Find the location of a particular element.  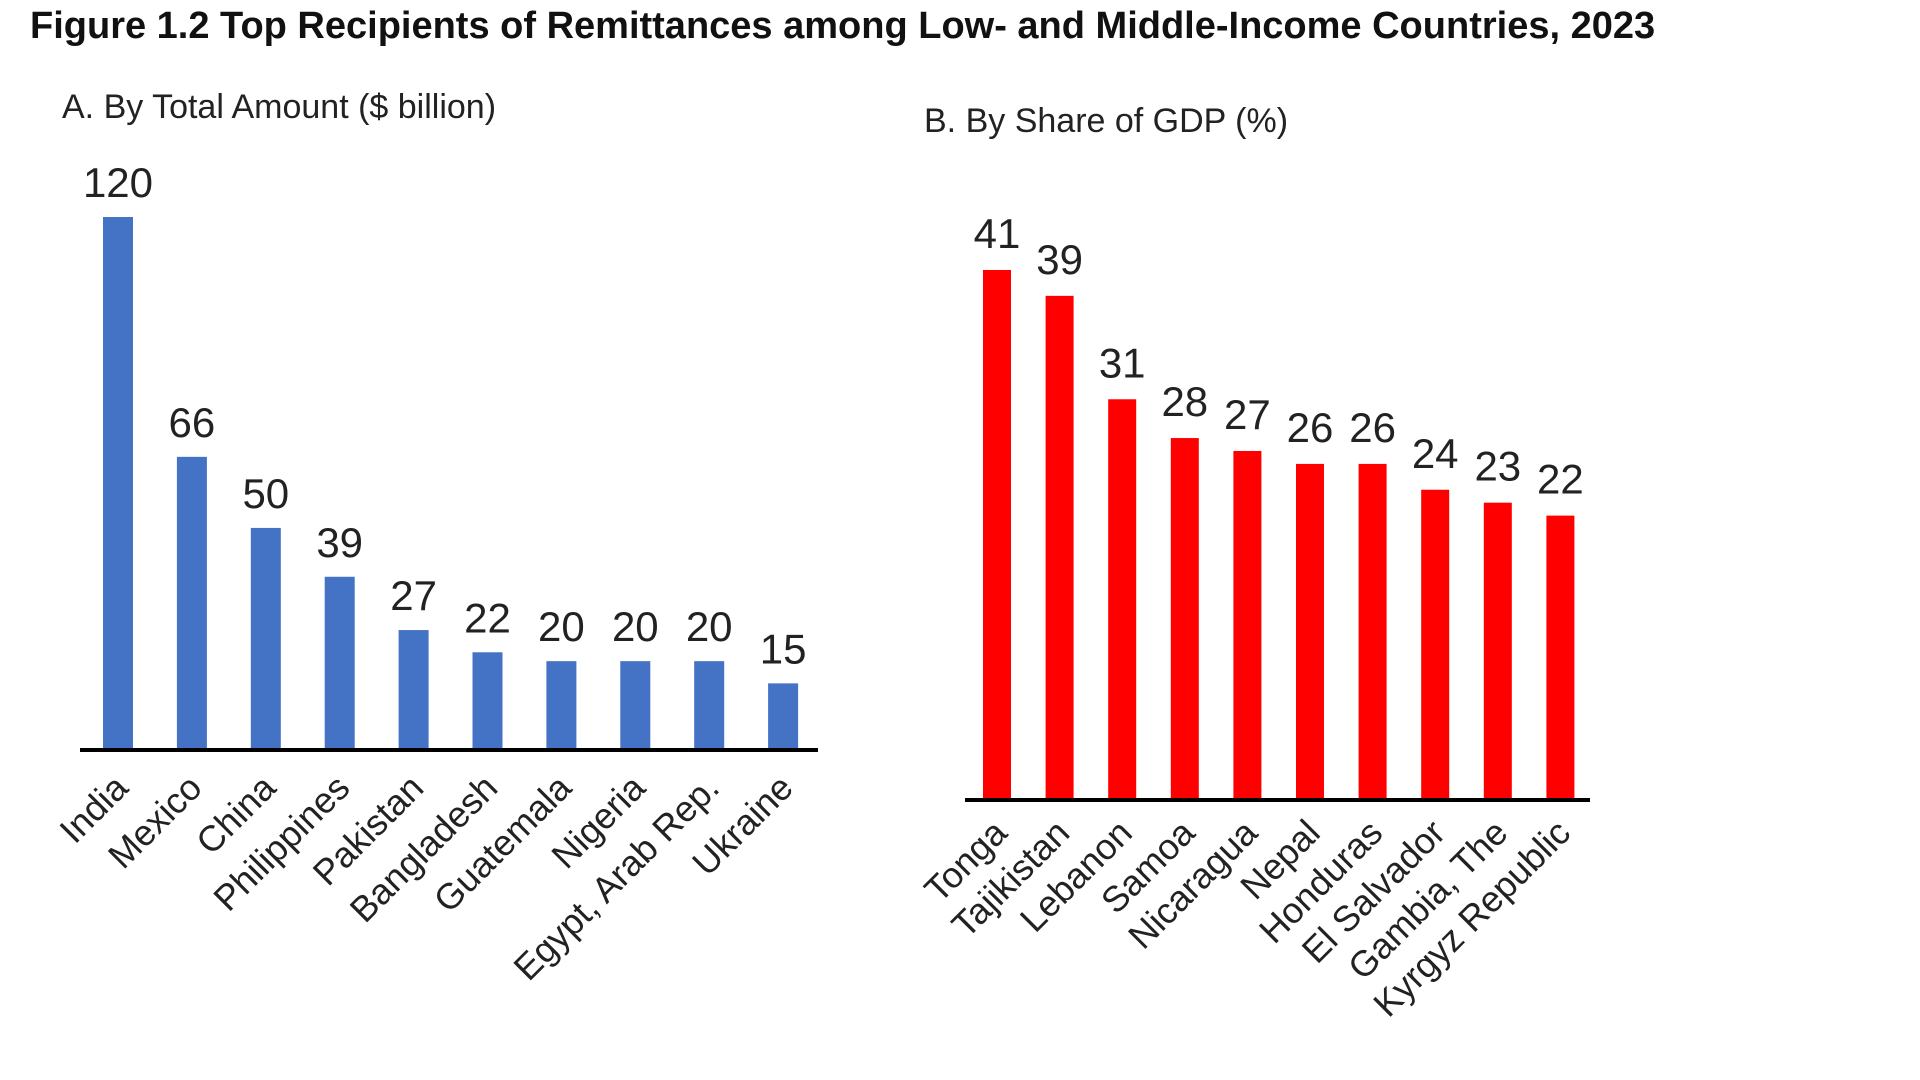

bar-share-gdp-honduras is located at coordinates (1372, 631).